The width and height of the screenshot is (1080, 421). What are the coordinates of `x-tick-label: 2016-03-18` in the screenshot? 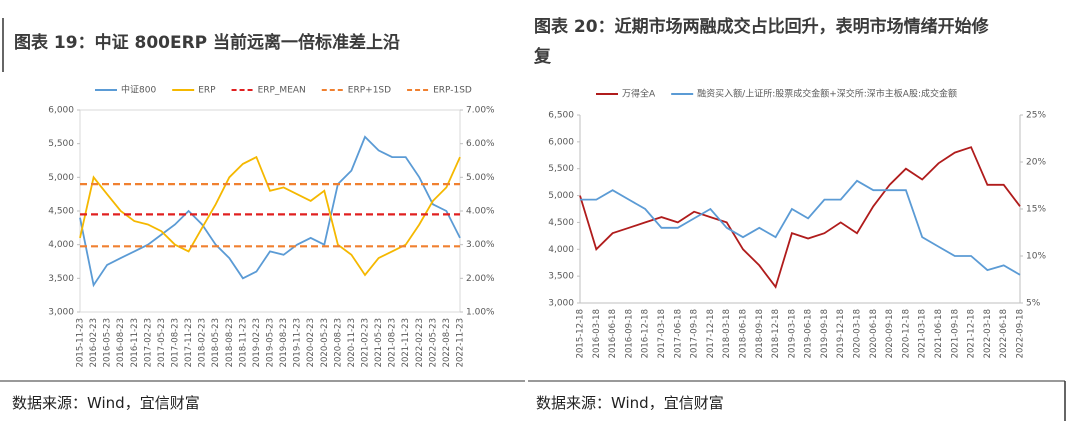 It's located at (597, 333).